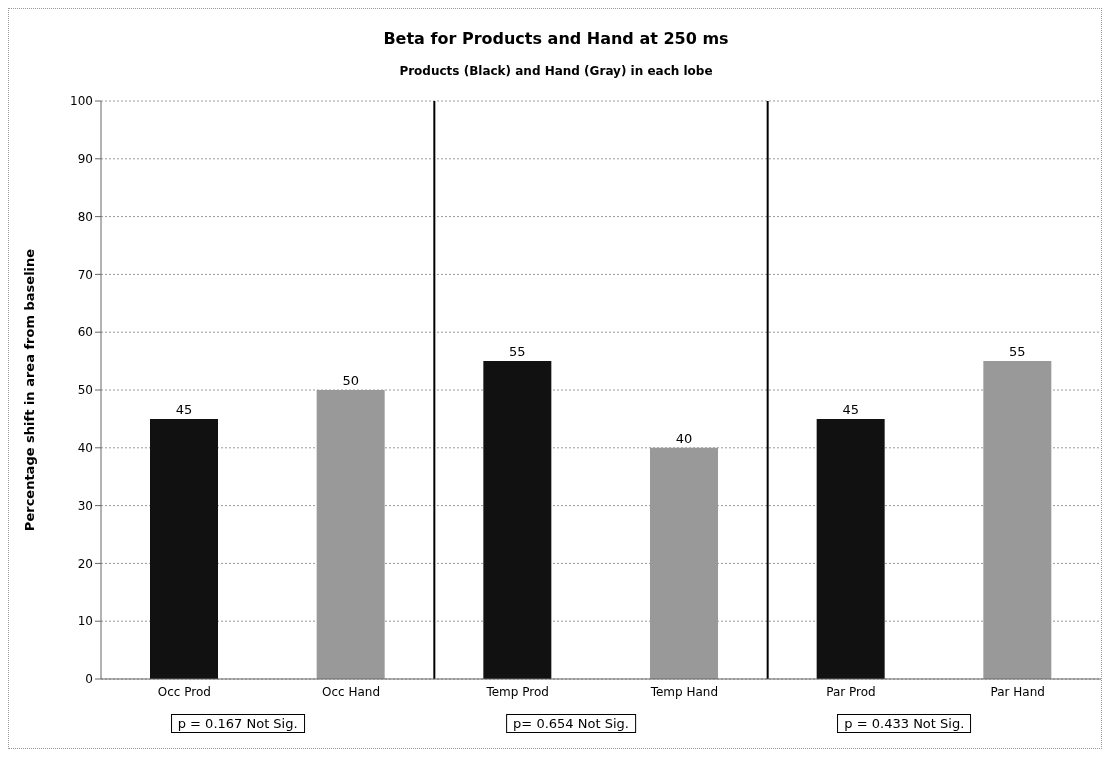  What do you see at coordinates (237, 723) in the screenshot?
I see `text: p = 0.167 Not Sig.` at bounding box center [237, 723].